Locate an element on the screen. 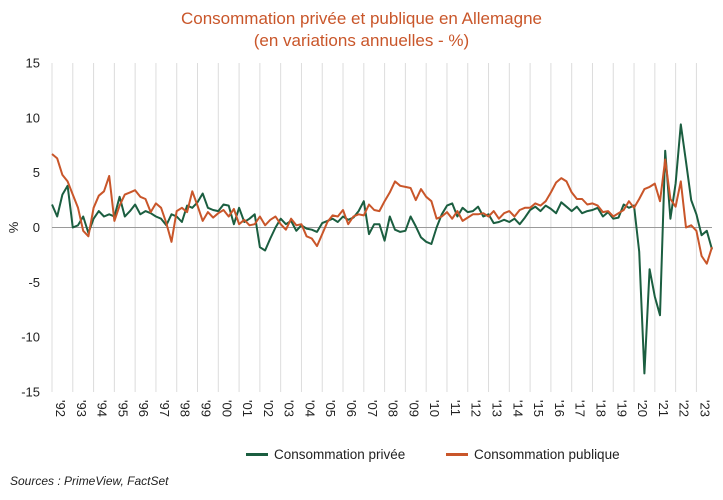 Image resolution: width=723 pixels, height=500 pixels. x-tick-label: '01 is located at coordinates (247, 408).